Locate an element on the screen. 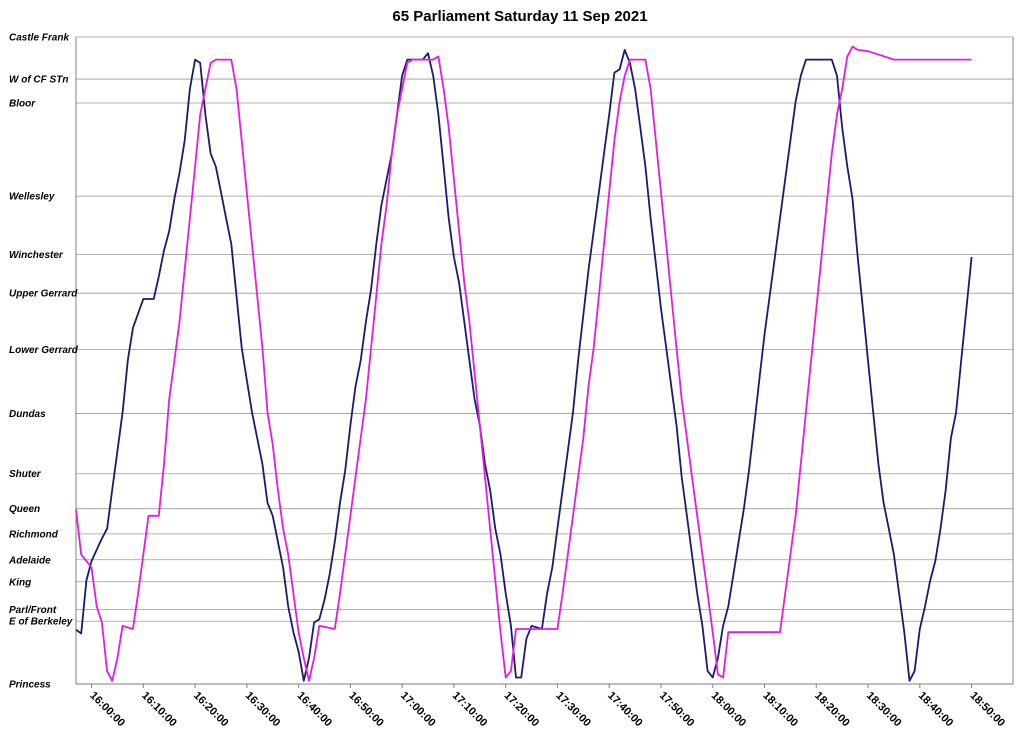  stop-label: E of Berkeley is located at coordinates (41, 622).